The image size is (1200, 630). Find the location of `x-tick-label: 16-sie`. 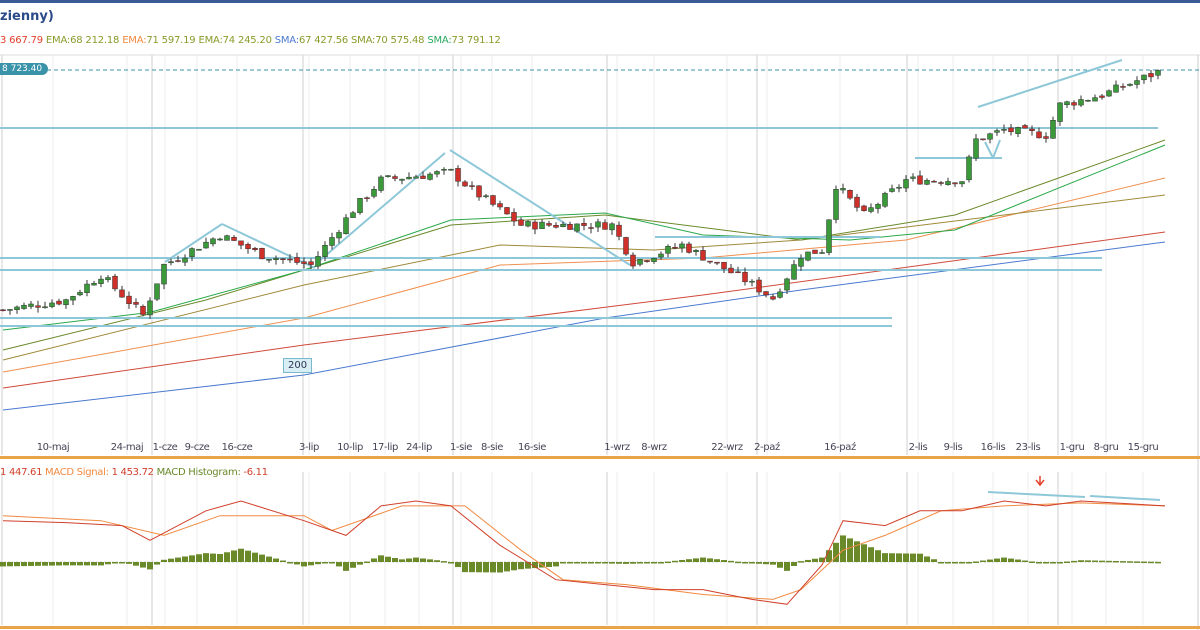

x-tick-label: 16-sie is located at coordinates (532, 447).